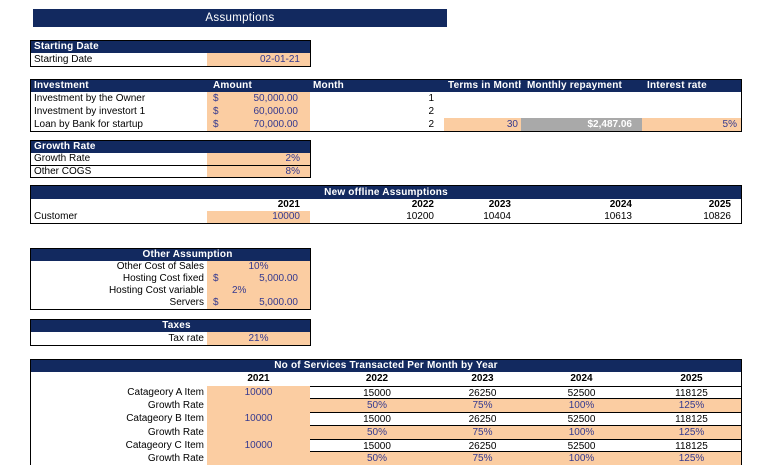  What do you see at coordinates (90, 111) in the screenshot?
I see `investment-label: Investment by investort 1` at bounding box center [90, 111].